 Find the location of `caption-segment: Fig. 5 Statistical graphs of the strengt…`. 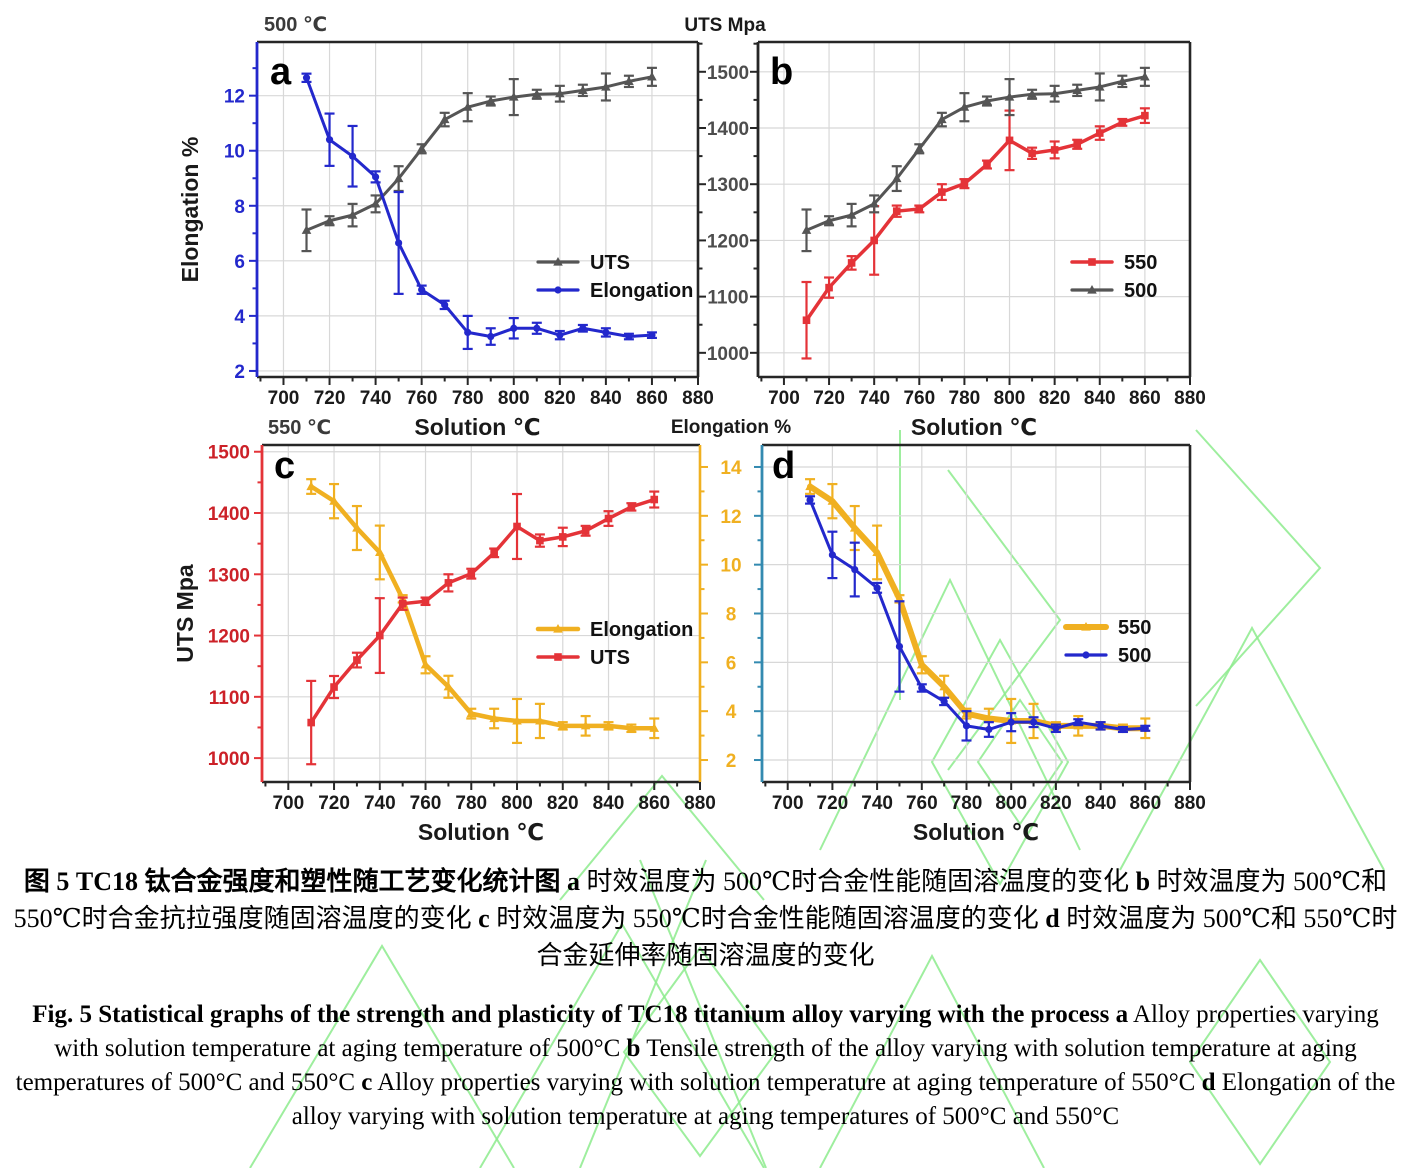

caption-segment: Fig. 5 Statistical graphs of the strengt… is located at coordinates (574, 1014).